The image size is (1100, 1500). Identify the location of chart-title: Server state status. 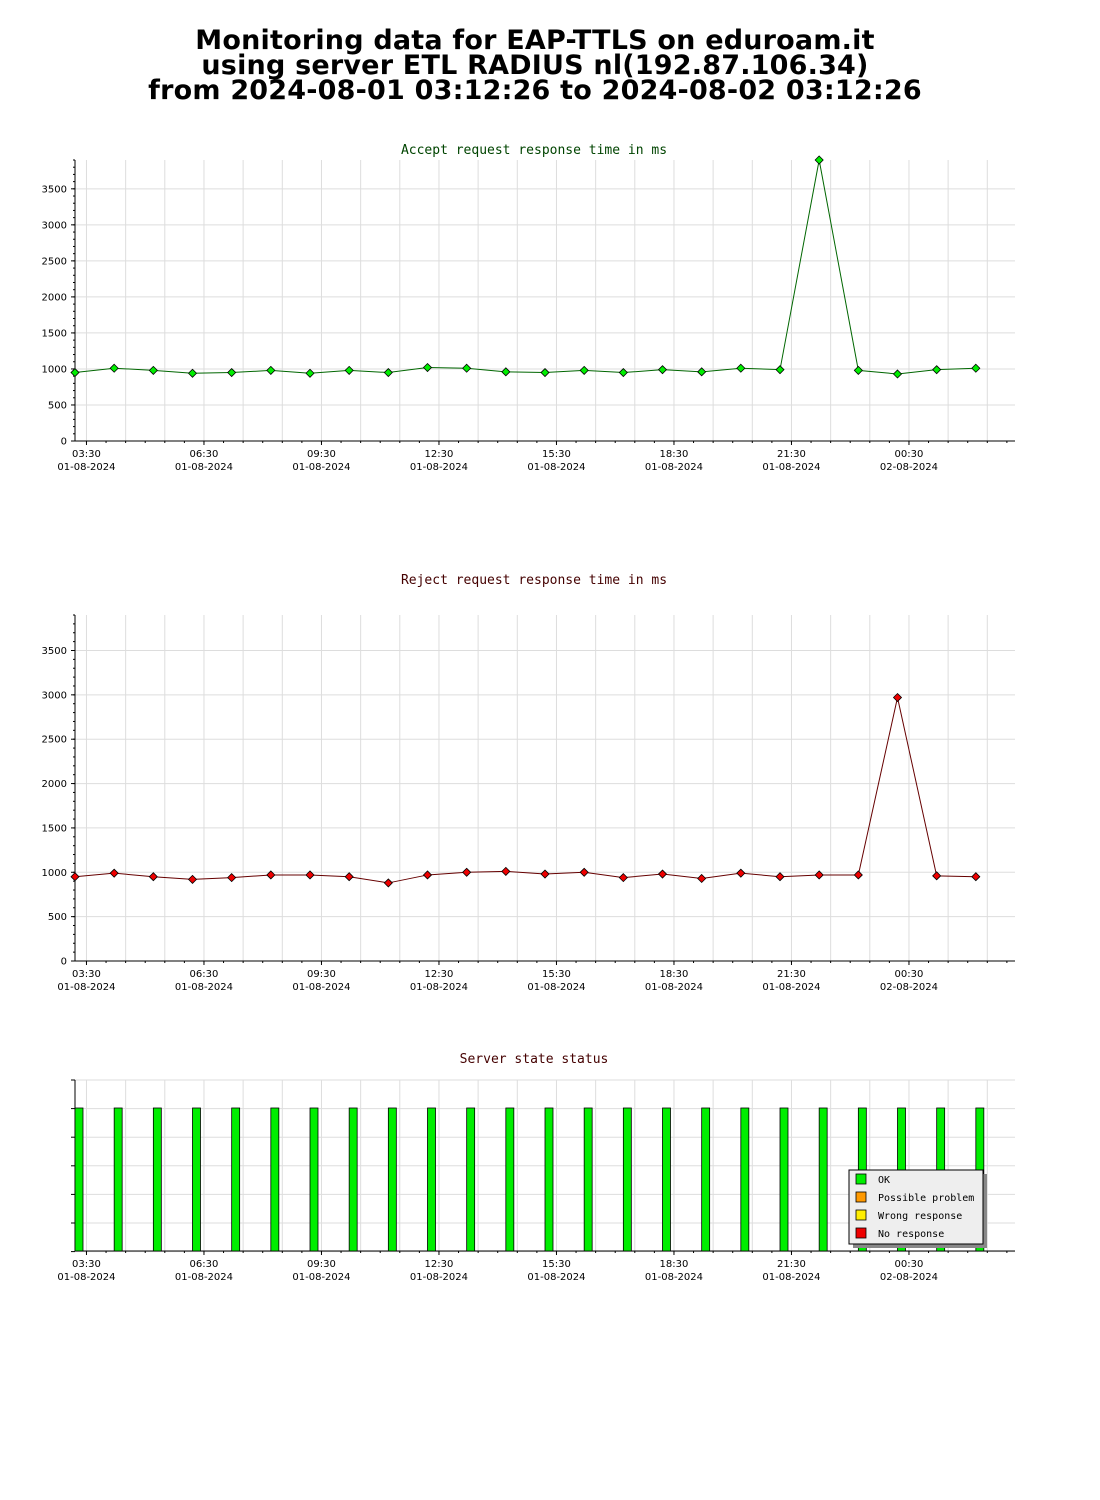
(534, 1059).